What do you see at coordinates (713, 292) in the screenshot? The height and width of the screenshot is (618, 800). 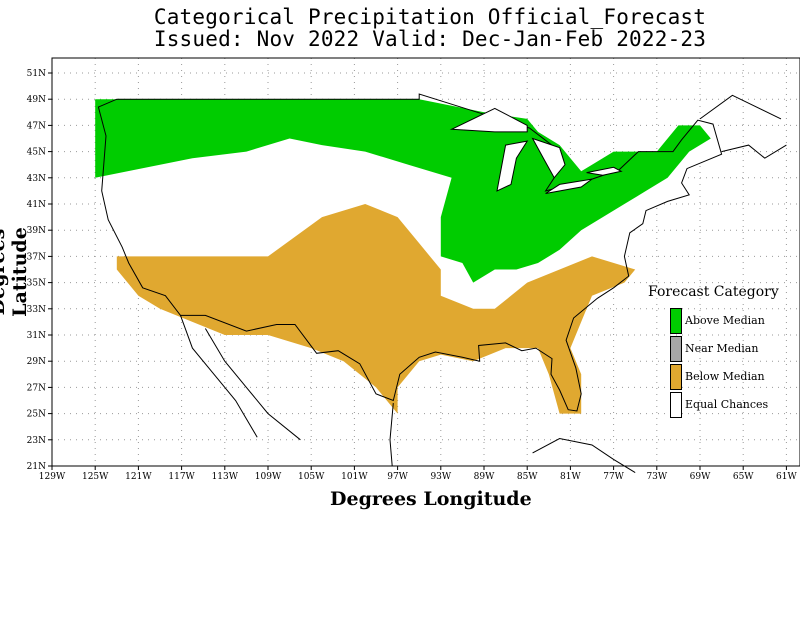 I see `legend-title: Forecast Category` at bounding box center [713, 292].